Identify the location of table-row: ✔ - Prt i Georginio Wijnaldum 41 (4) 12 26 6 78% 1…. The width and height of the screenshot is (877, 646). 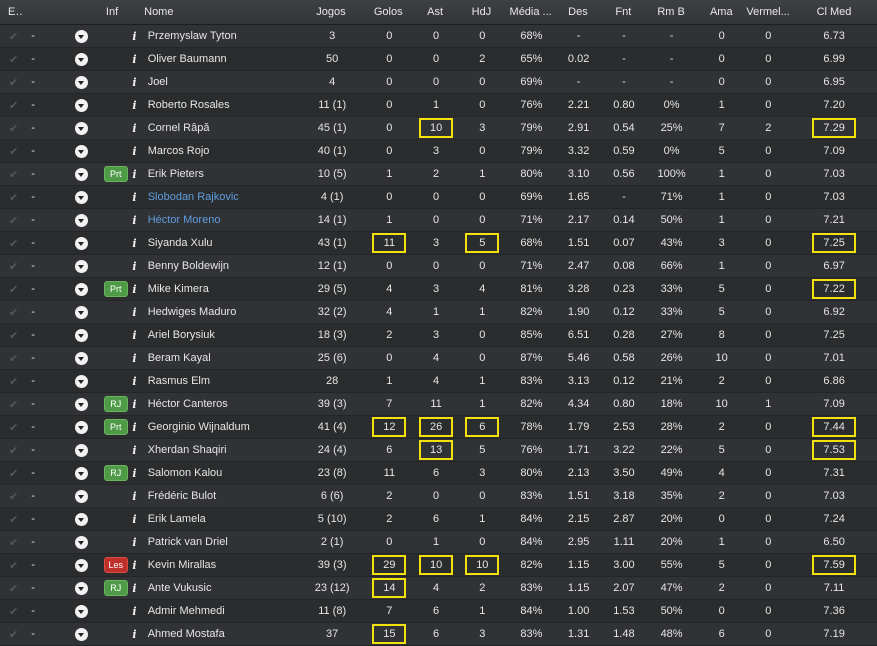
(438, 427).